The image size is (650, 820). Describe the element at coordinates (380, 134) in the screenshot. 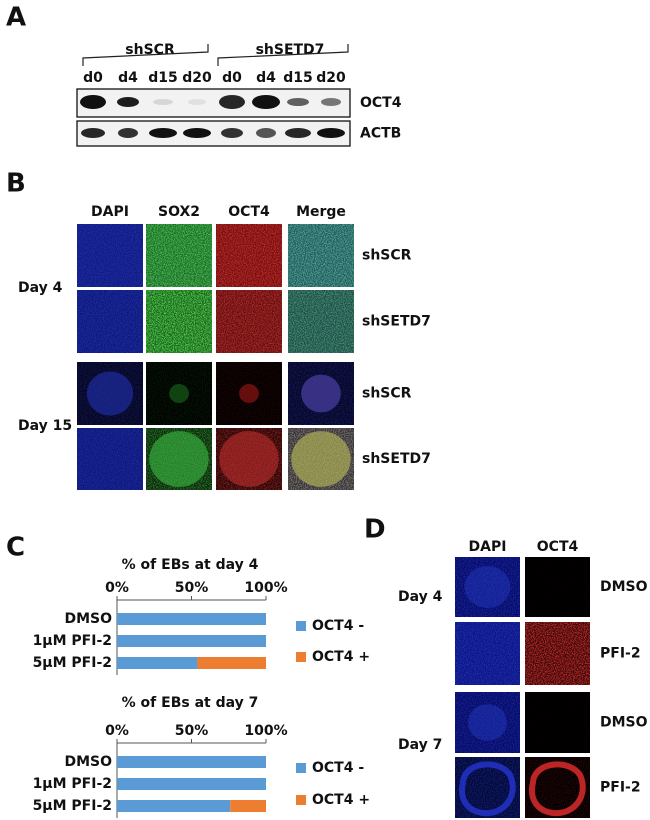

I see `label: ACTB` at that location.